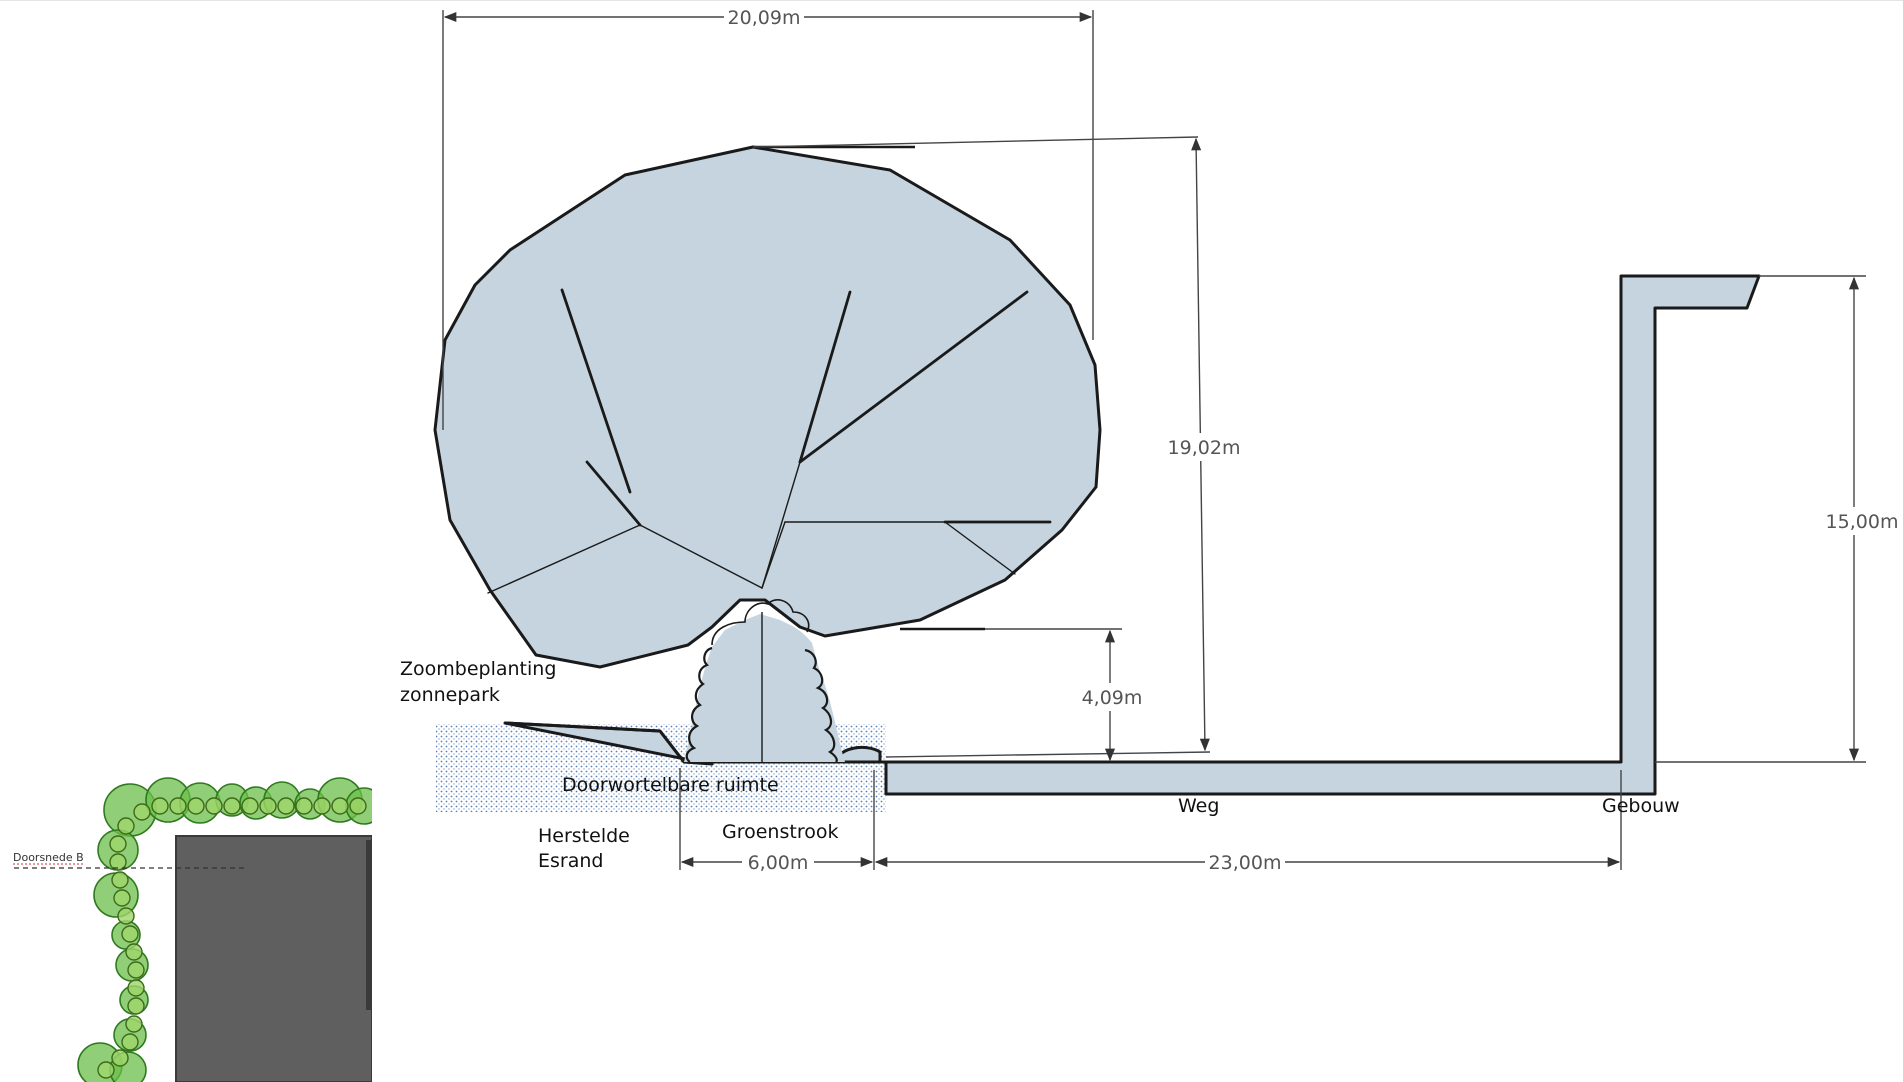 This screenshot has height=1082, width=1903. I want to click on inset-hedge, so click(232, 938).